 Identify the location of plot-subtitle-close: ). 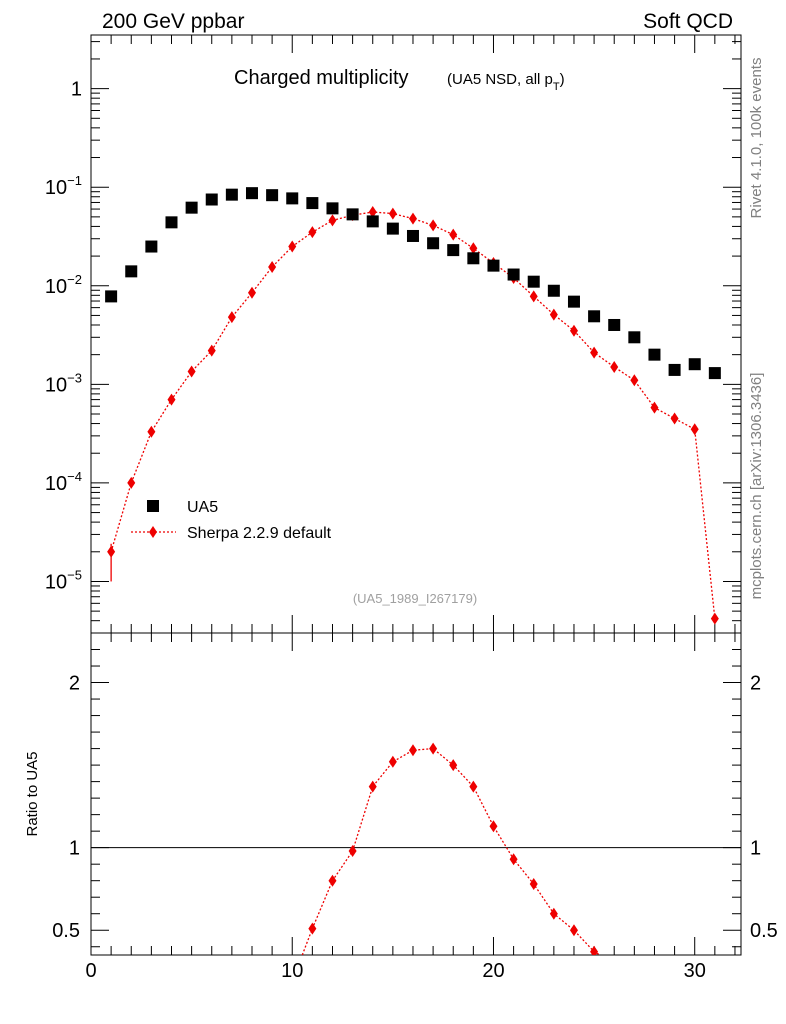
(562, 79).